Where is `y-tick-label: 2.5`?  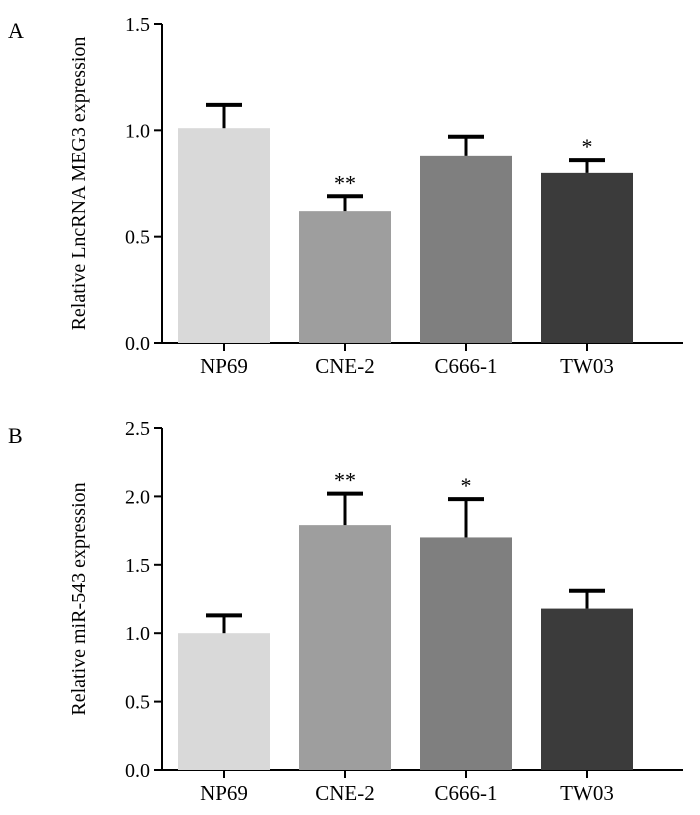 y-tick-label: 2.5 is located at coordinates (137, 429).